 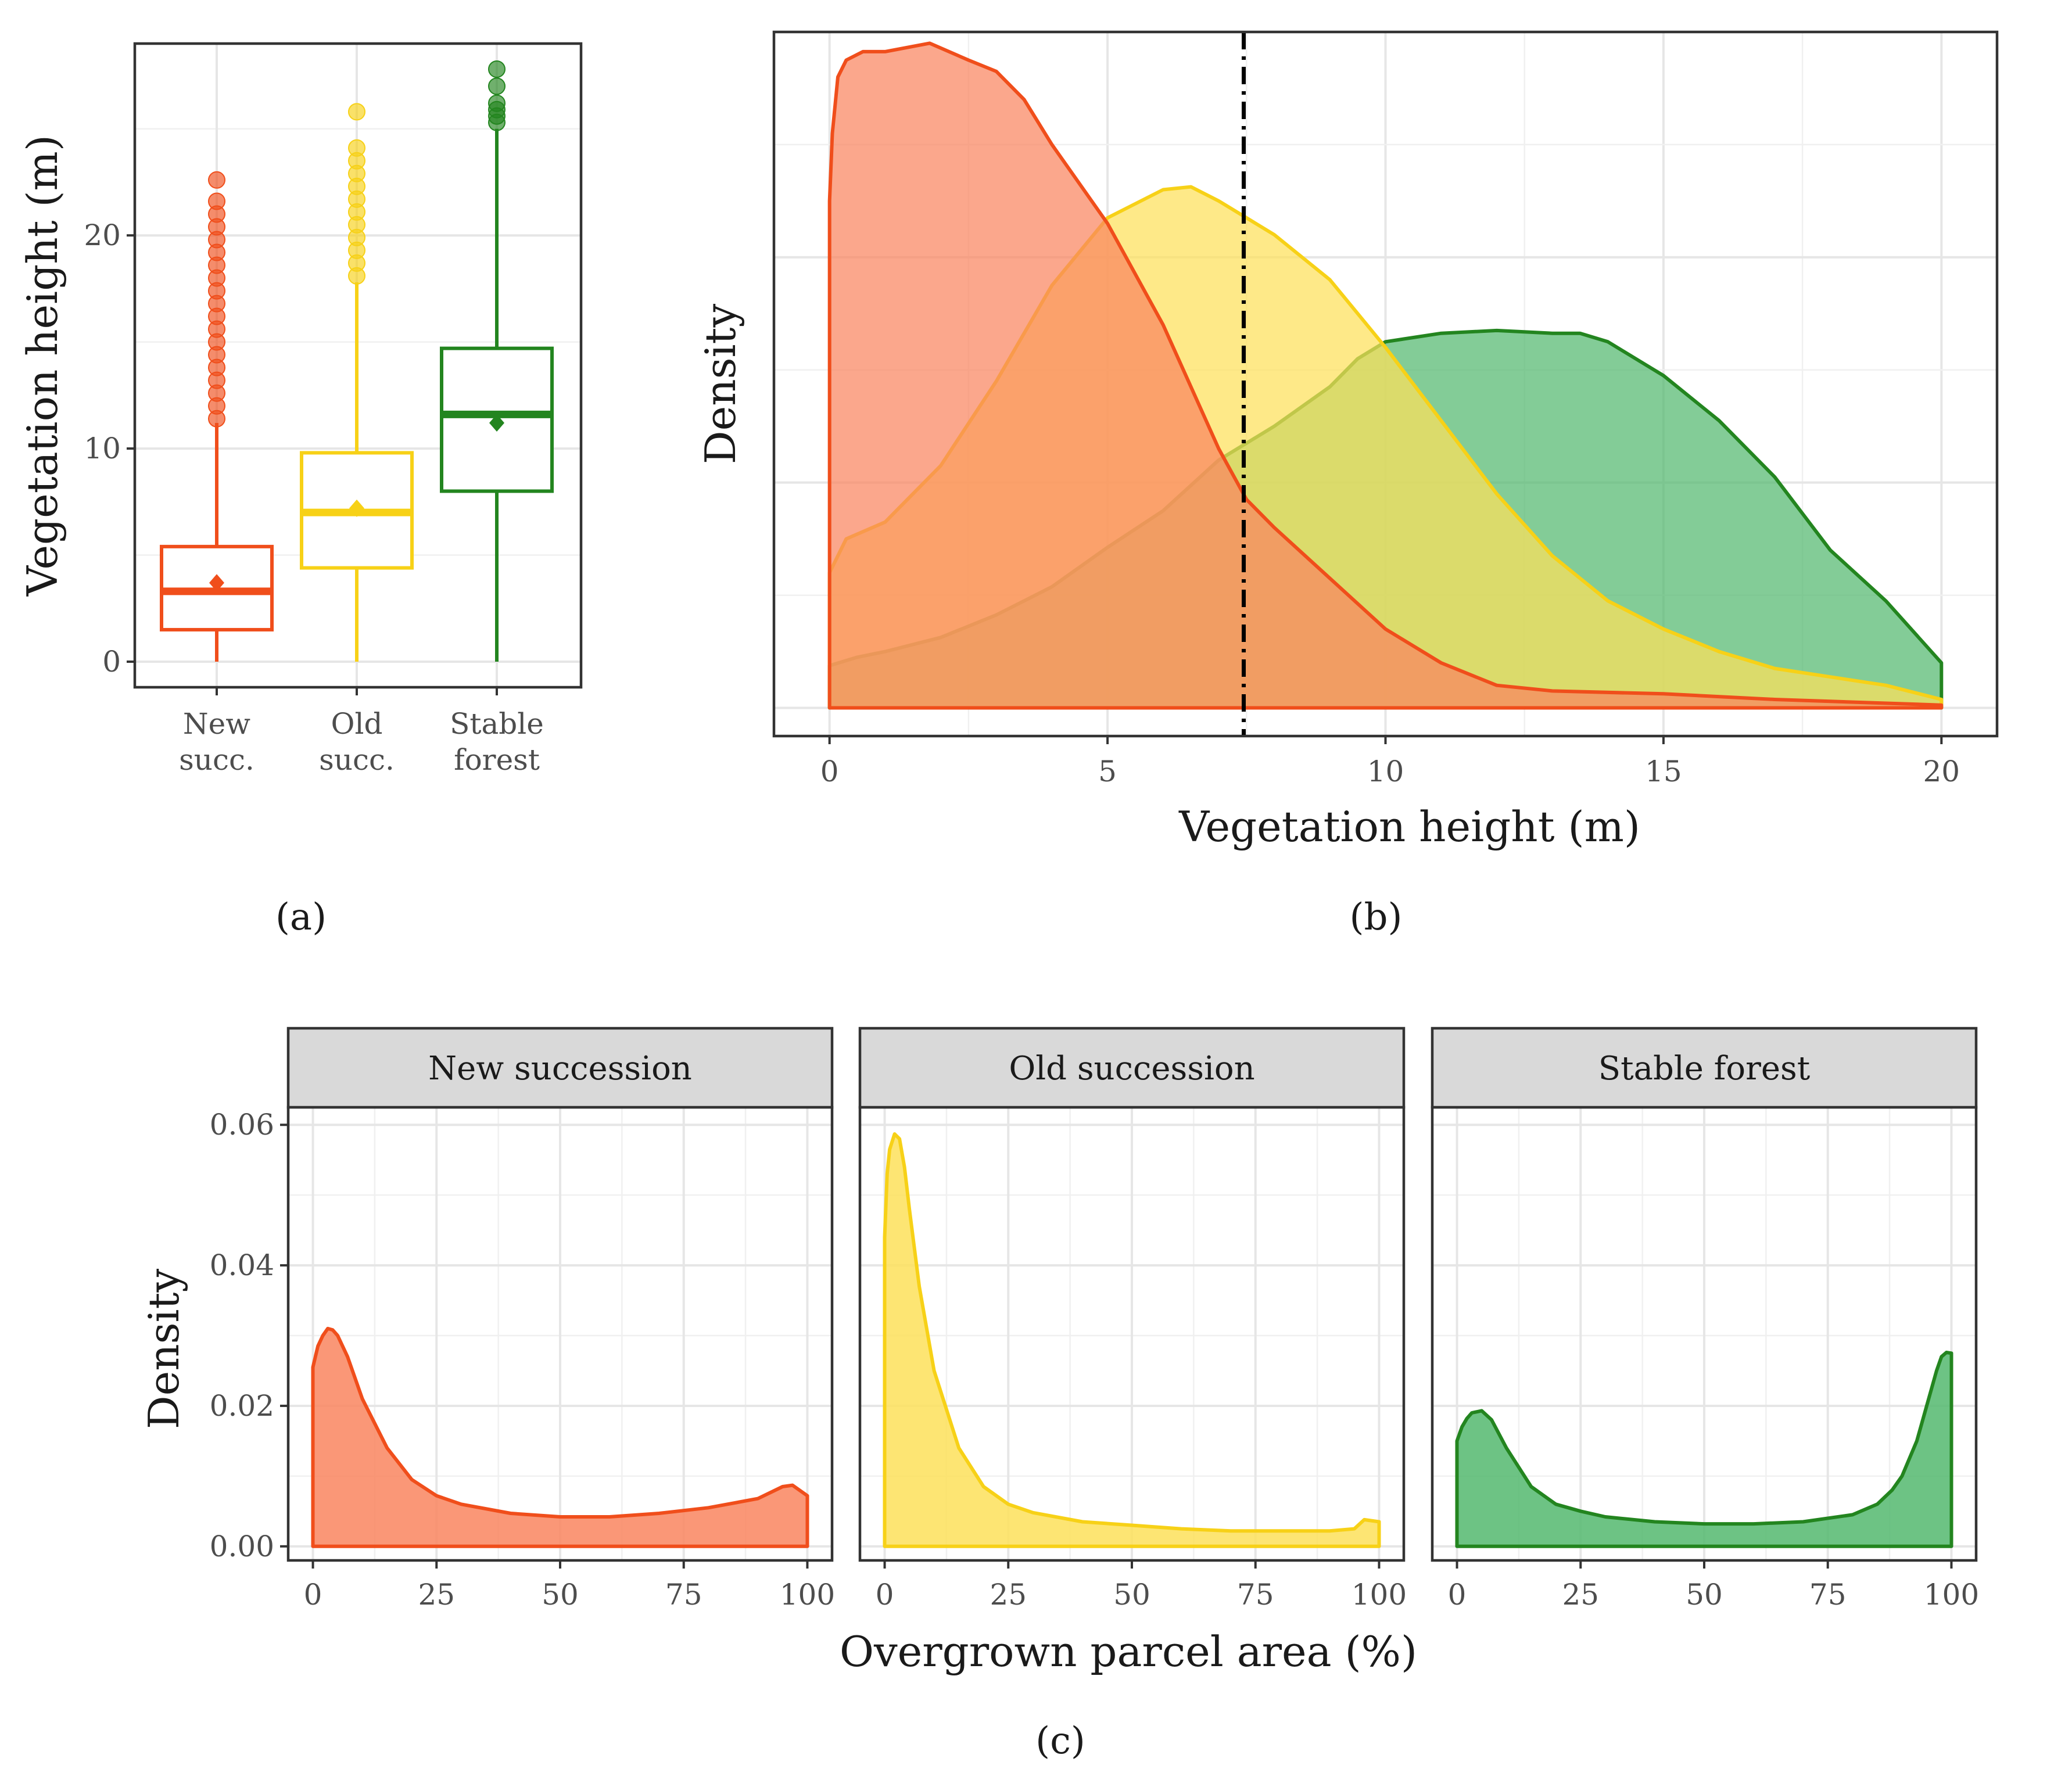 I want to click on facet-title: Old succession, so click(x=1131, y=1069).